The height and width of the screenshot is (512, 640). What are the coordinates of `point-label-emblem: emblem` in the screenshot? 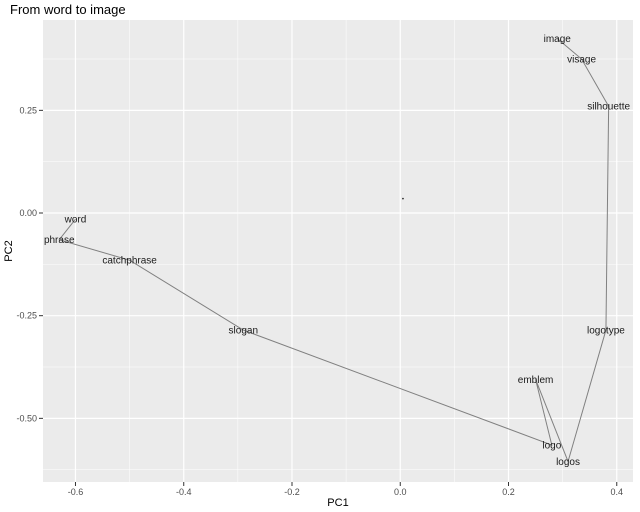 It's located at (536, 380).